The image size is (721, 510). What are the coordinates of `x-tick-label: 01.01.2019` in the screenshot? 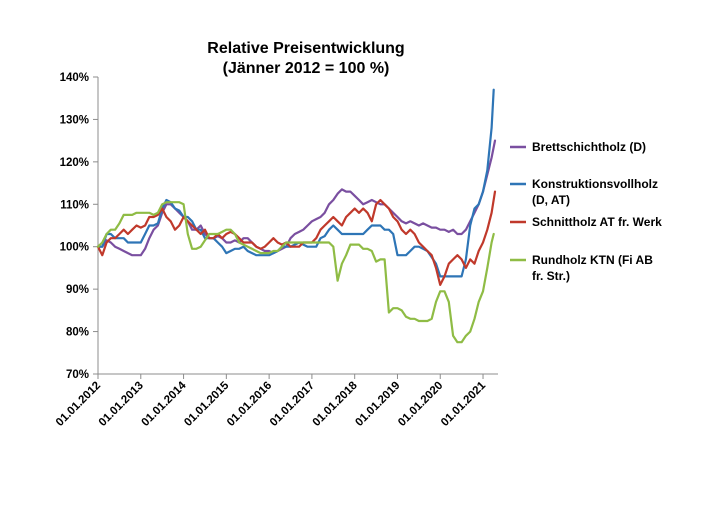 It's located at (377, 404).